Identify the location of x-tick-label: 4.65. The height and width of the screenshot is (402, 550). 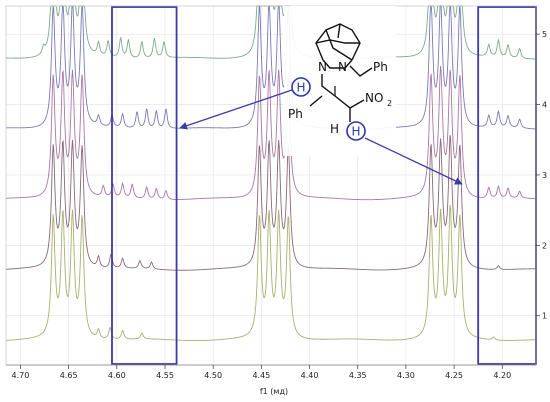
(69, 375).